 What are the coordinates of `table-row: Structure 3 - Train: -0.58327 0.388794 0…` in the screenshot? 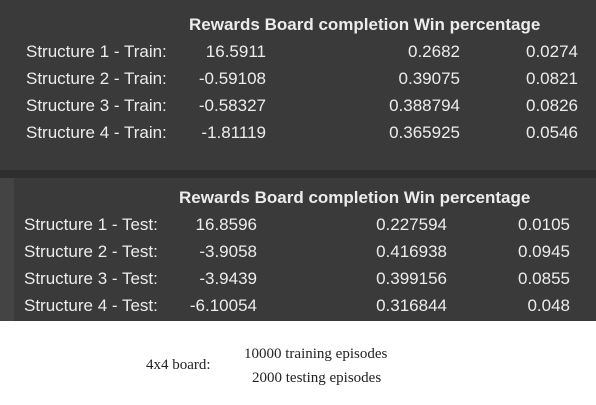 It's located at (302, 105).